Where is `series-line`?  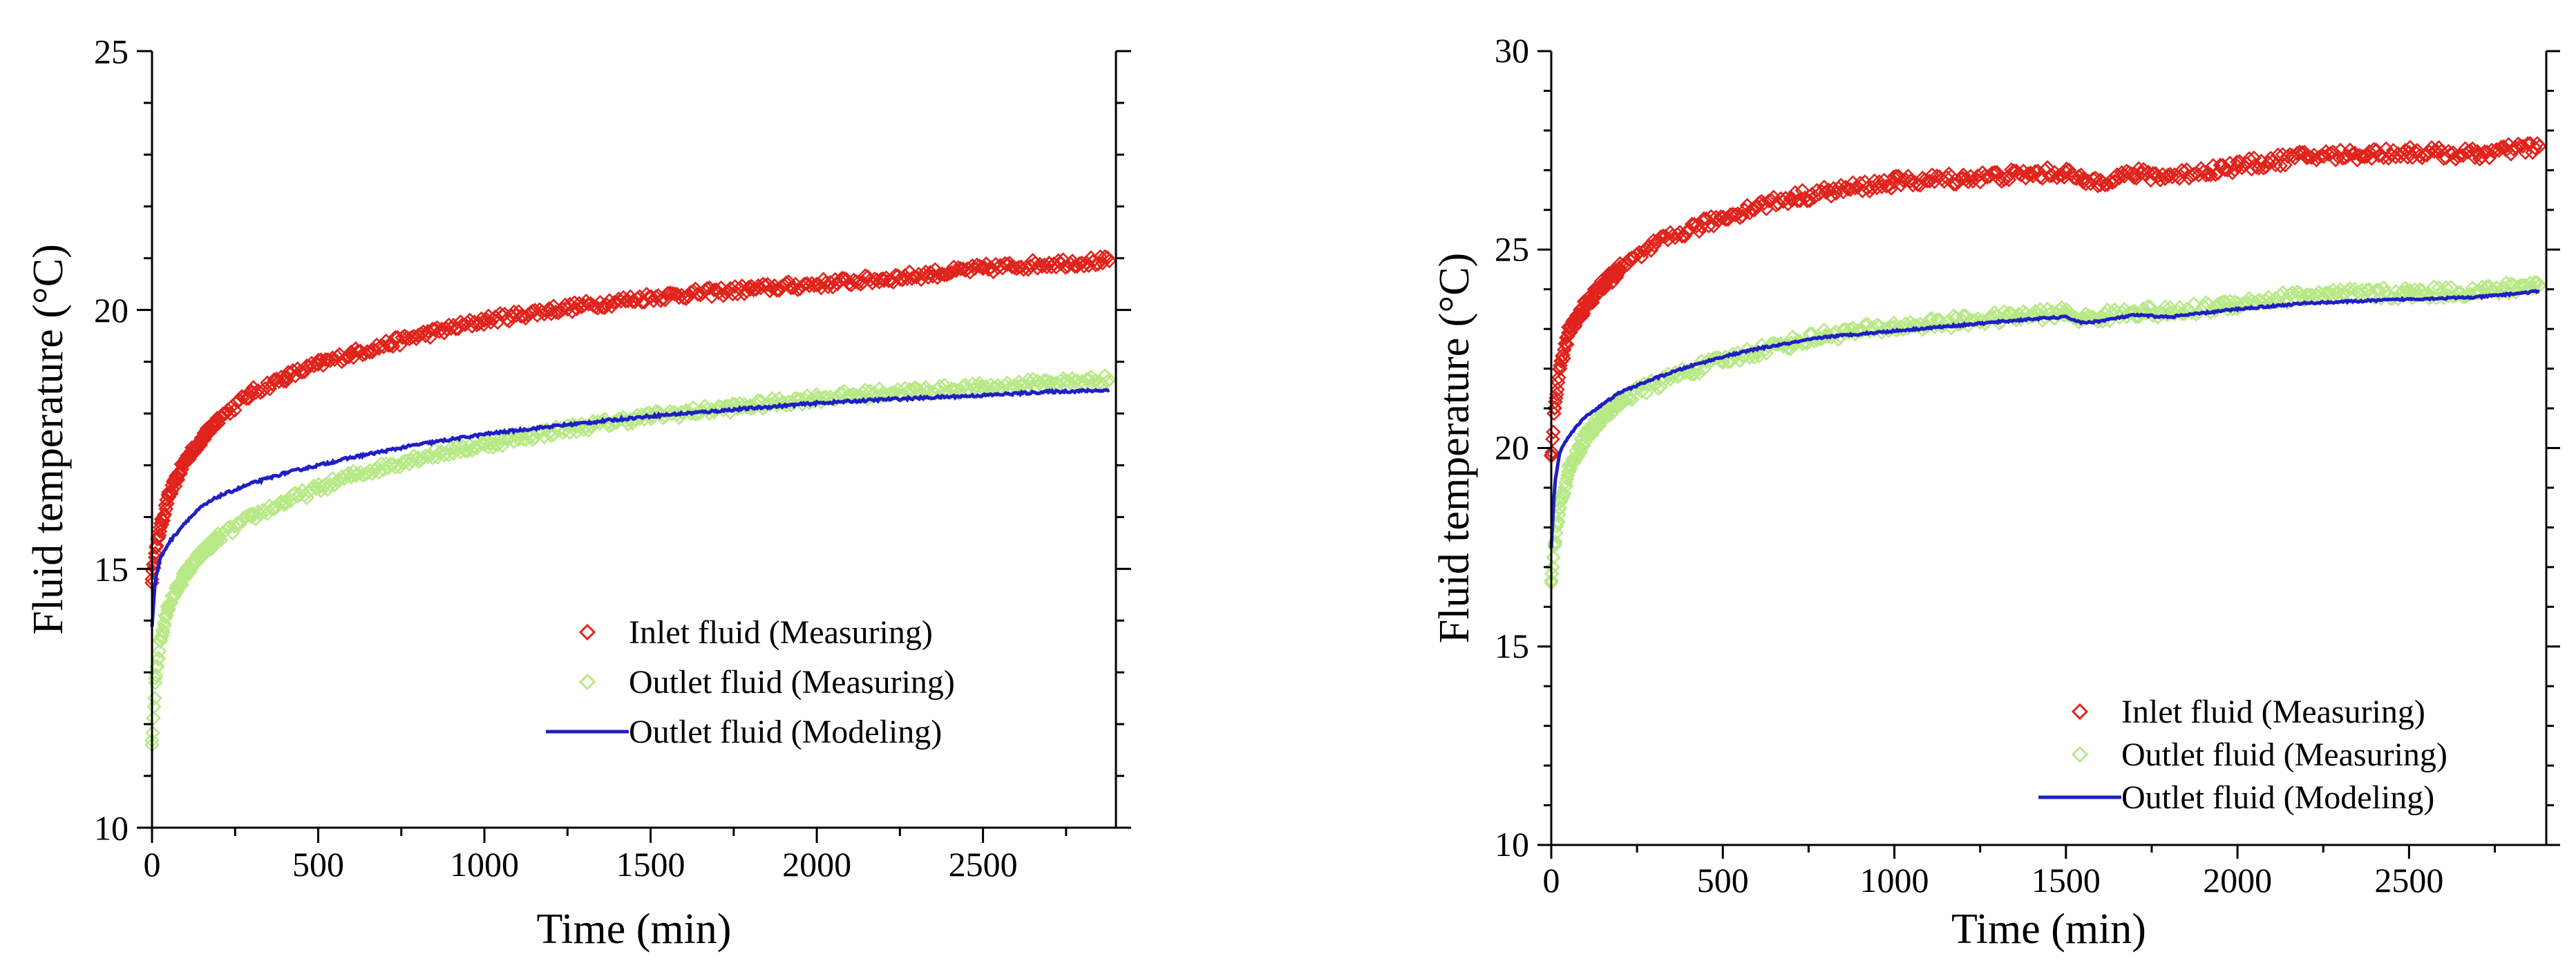 series-line is located at coordinates (2044, 419).